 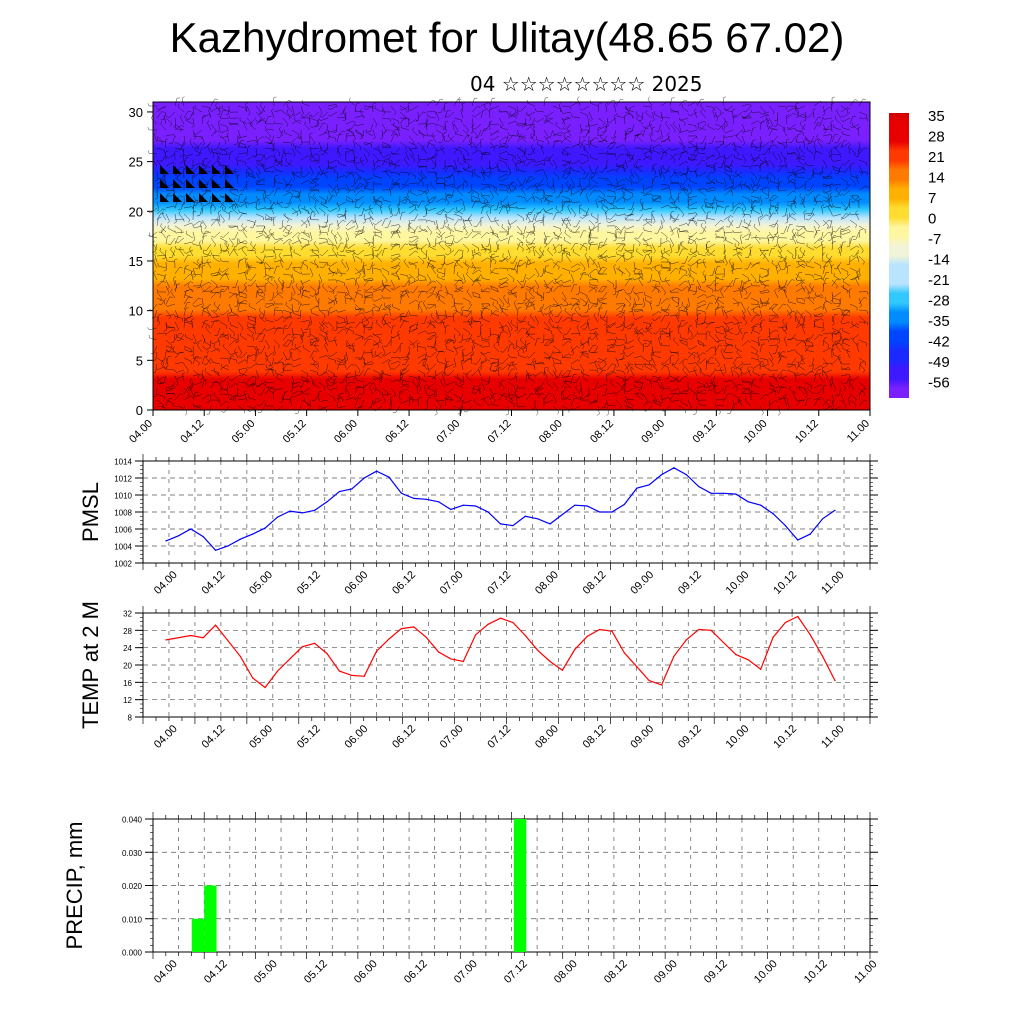 I want to click on colorbar-label: 14, so click(x=936, y=178).